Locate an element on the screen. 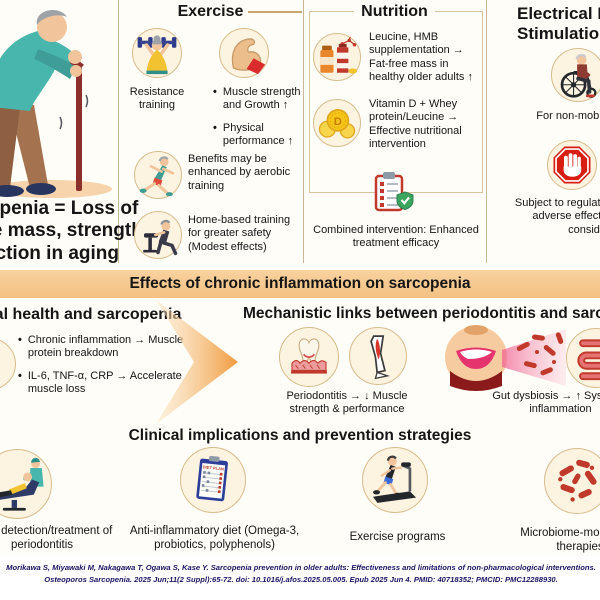 The image size is (600, 600). caption-line: muscle mass, strength, is located at coordinates (74, 231).